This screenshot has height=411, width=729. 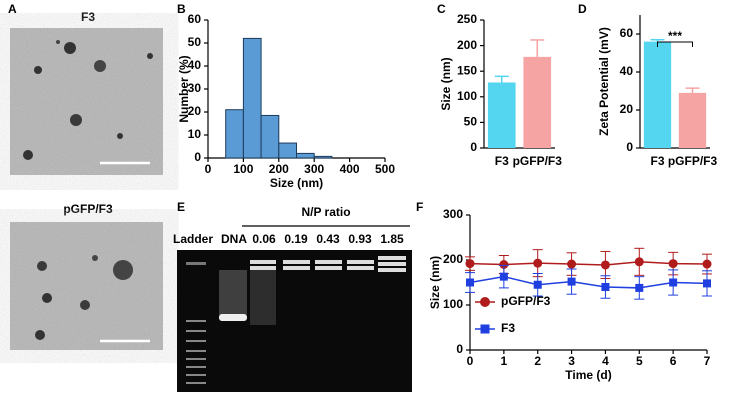 What do you see at coordinates (467, 19) in the screenshot?
I see `y-tick-label: 250` at bounding box center [467, 19].